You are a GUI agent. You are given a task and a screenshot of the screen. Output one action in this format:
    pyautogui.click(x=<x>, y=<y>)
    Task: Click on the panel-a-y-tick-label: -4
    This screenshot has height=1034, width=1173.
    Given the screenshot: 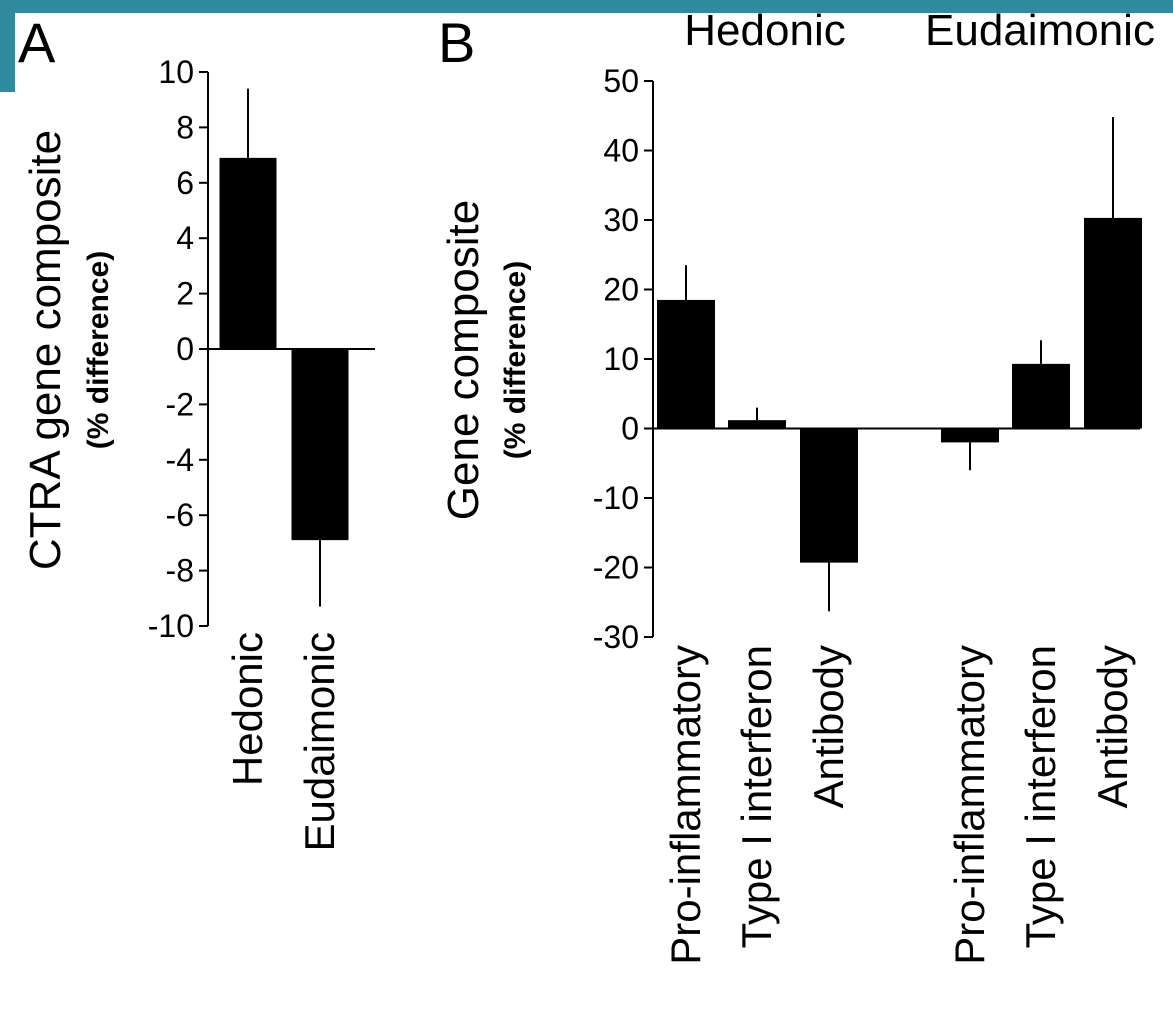 What is the action you would take?
    pyautogui.click(x=180, y=460)
    